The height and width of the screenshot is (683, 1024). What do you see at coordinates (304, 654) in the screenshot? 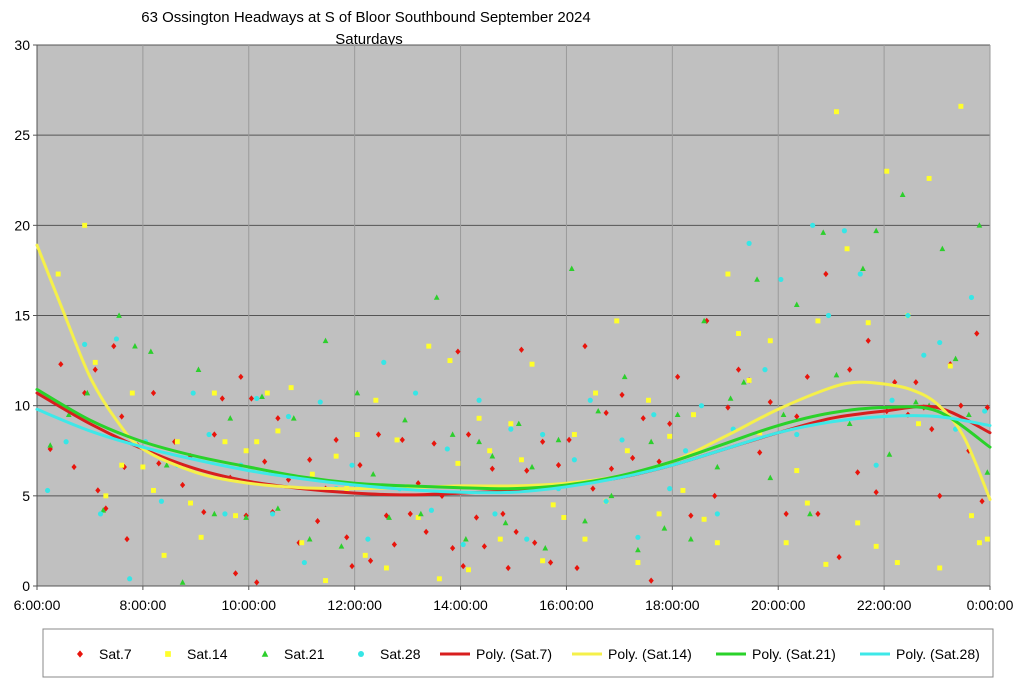
I see `legend-label-sat-21: Sat.21` at bounding box center [304, 654].